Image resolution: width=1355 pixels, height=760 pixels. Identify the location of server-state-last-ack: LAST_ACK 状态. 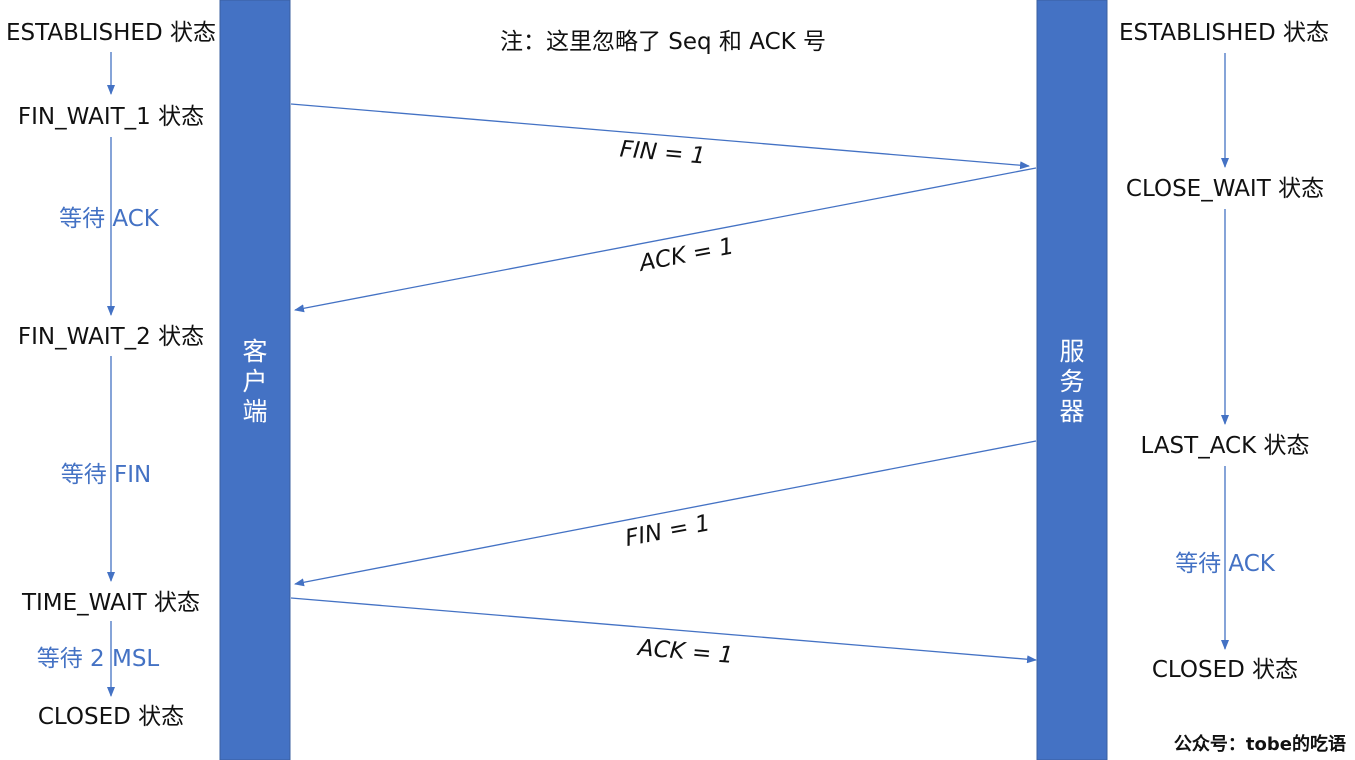
(1224, 446).